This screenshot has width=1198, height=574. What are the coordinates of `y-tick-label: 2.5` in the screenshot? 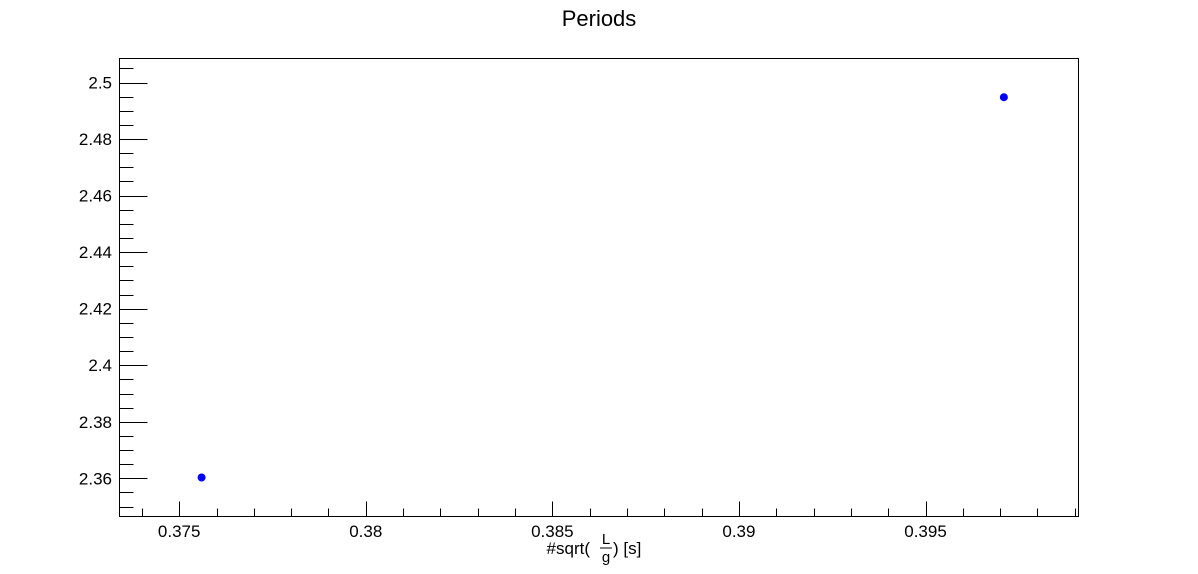 It's located at (100, 83).